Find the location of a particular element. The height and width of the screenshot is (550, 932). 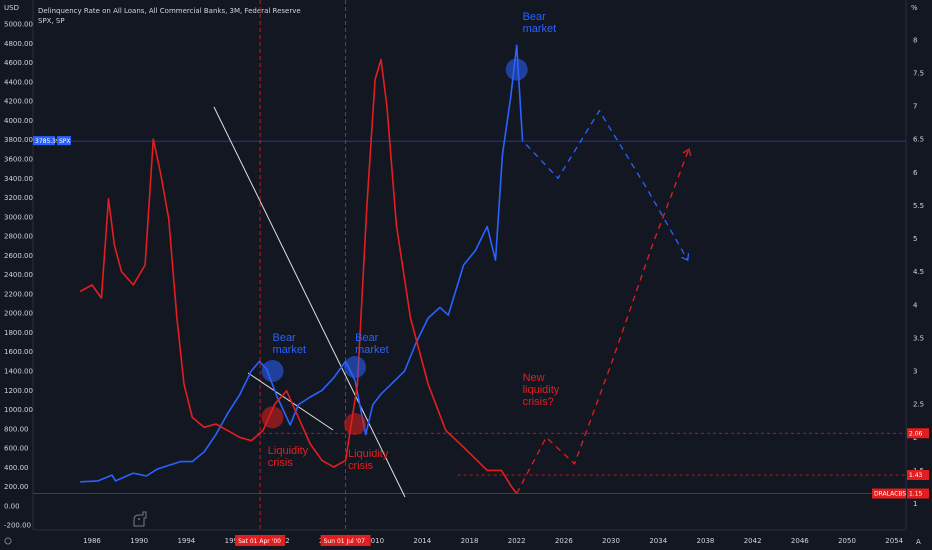

time-tick-label: 2022 is located at coordinates (517, 541).